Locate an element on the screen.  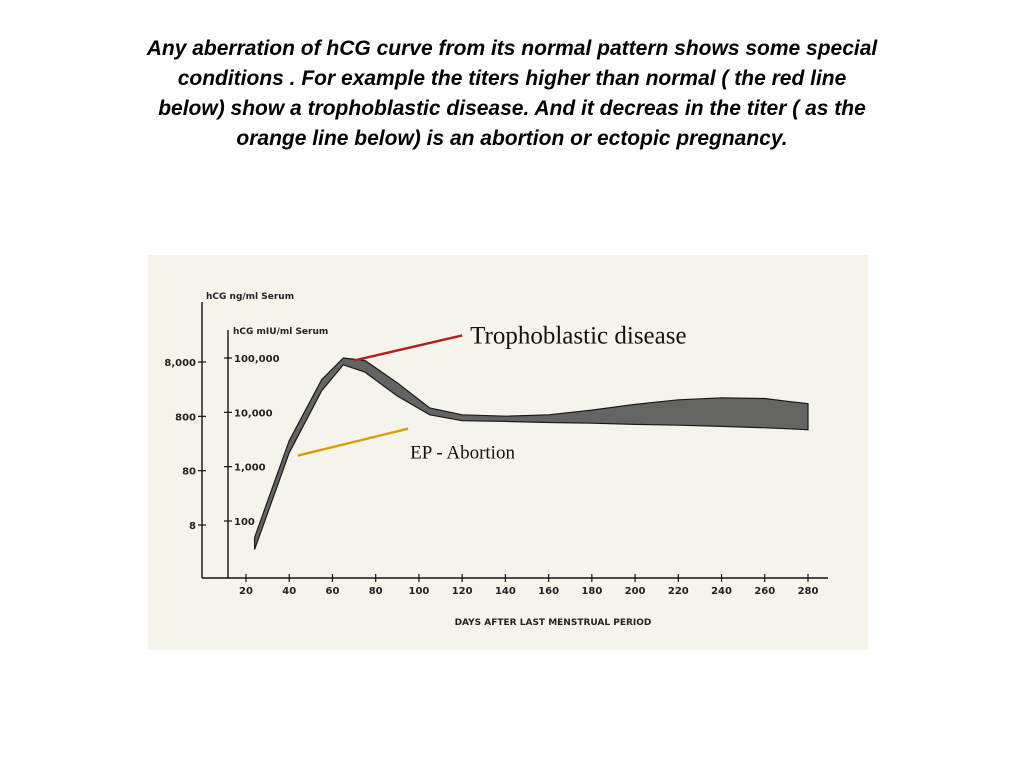
trophoblastic-label: Trophoblastic disease is located at coordinates (578, 335).